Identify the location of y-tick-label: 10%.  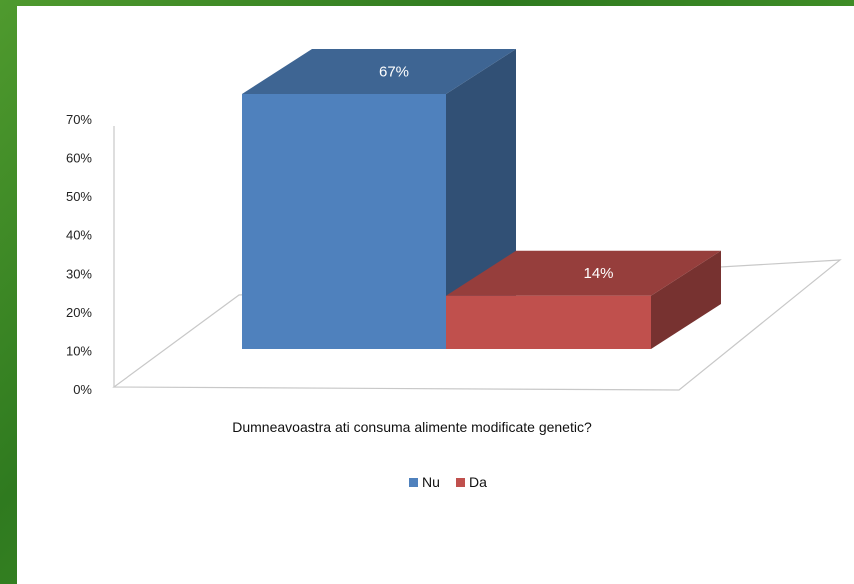
(79, 350).